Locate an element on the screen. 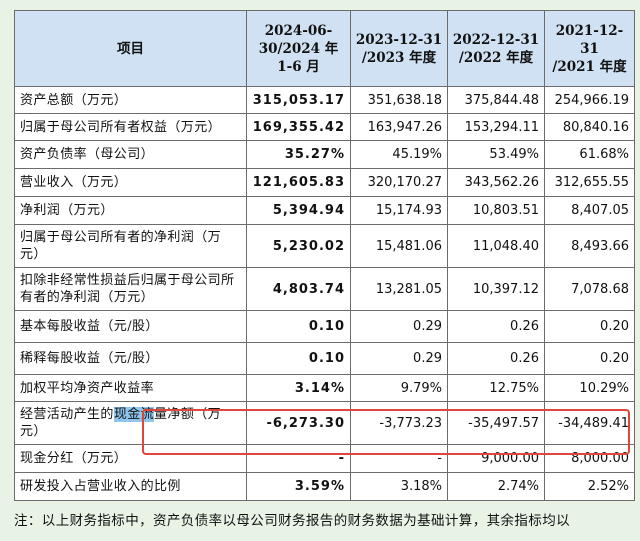 This screenshot has width=640, height=541. cell-2022: 53.49% is located at coordinates (496, 154).